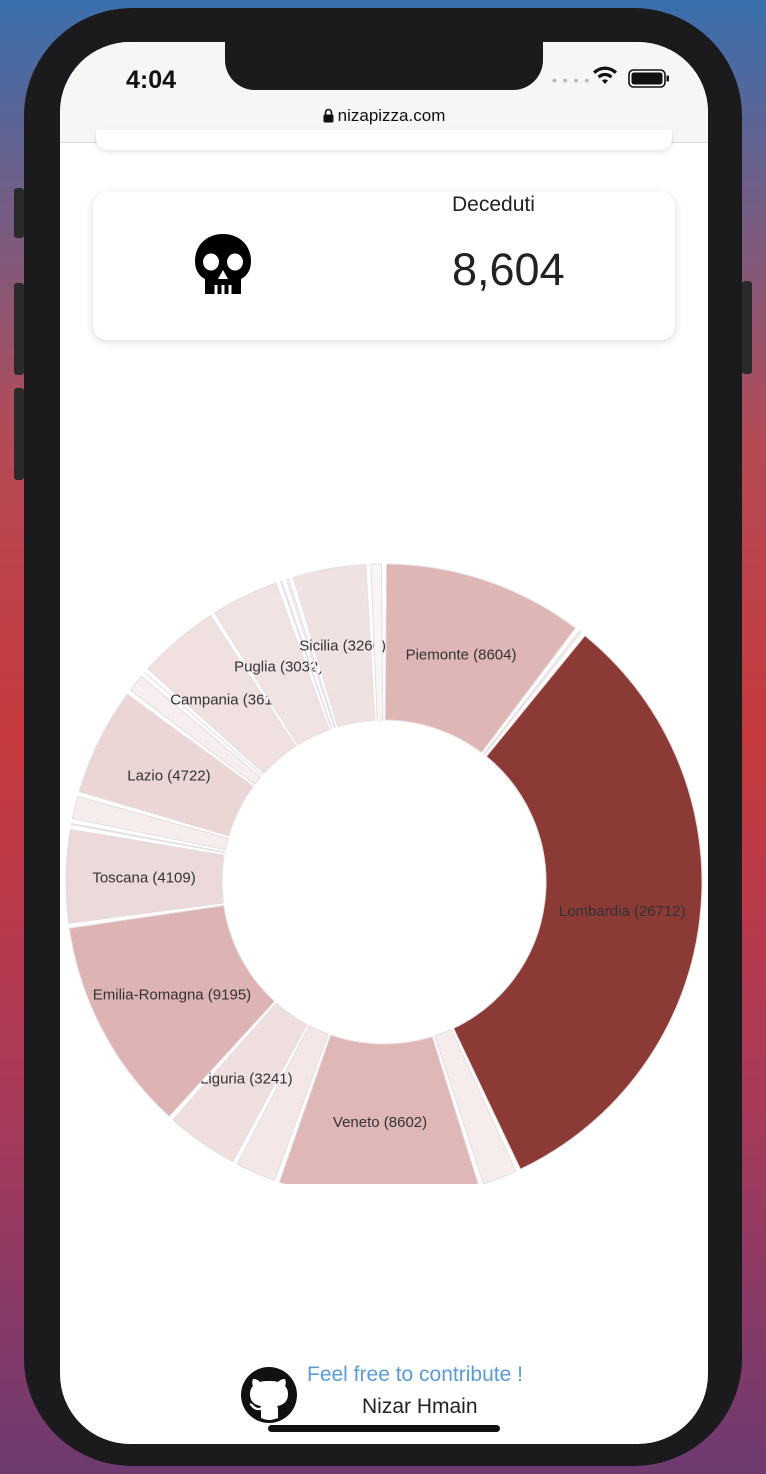  I want to click on mute-switch, so click(19, 213).